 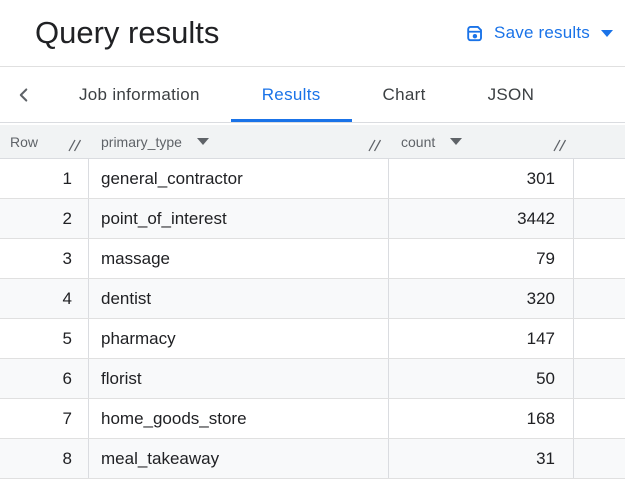 What do you see at coordinates (44, 338) in the screenshot?
I see `row-number-cell: 5` at bounding box center [44, 338].